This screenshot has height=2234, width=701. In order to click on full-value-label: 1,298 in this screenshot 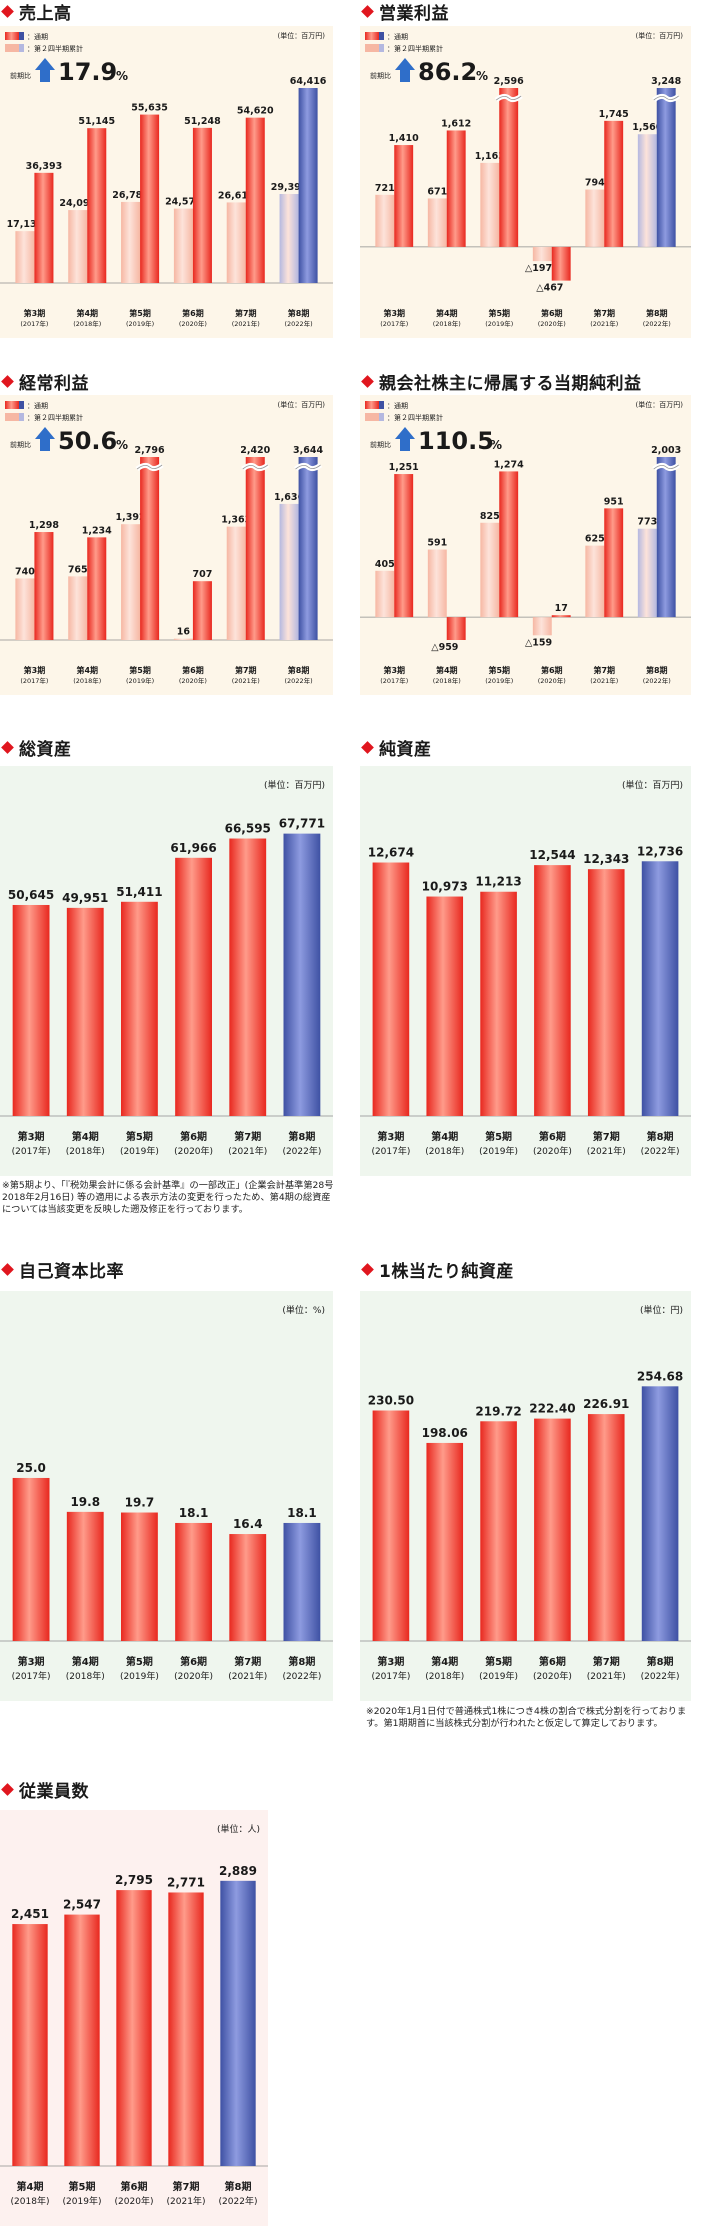, I will do `click(44, 525)`.